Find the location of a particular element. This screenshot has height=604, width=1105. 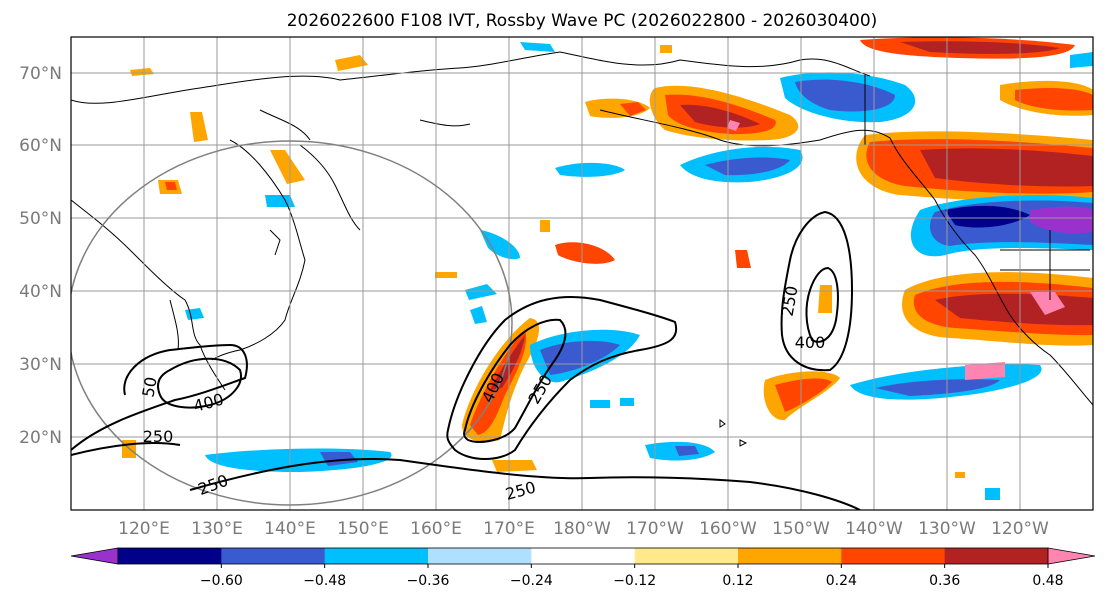

lon-label: 150°W is located at coordinates (801, 529).